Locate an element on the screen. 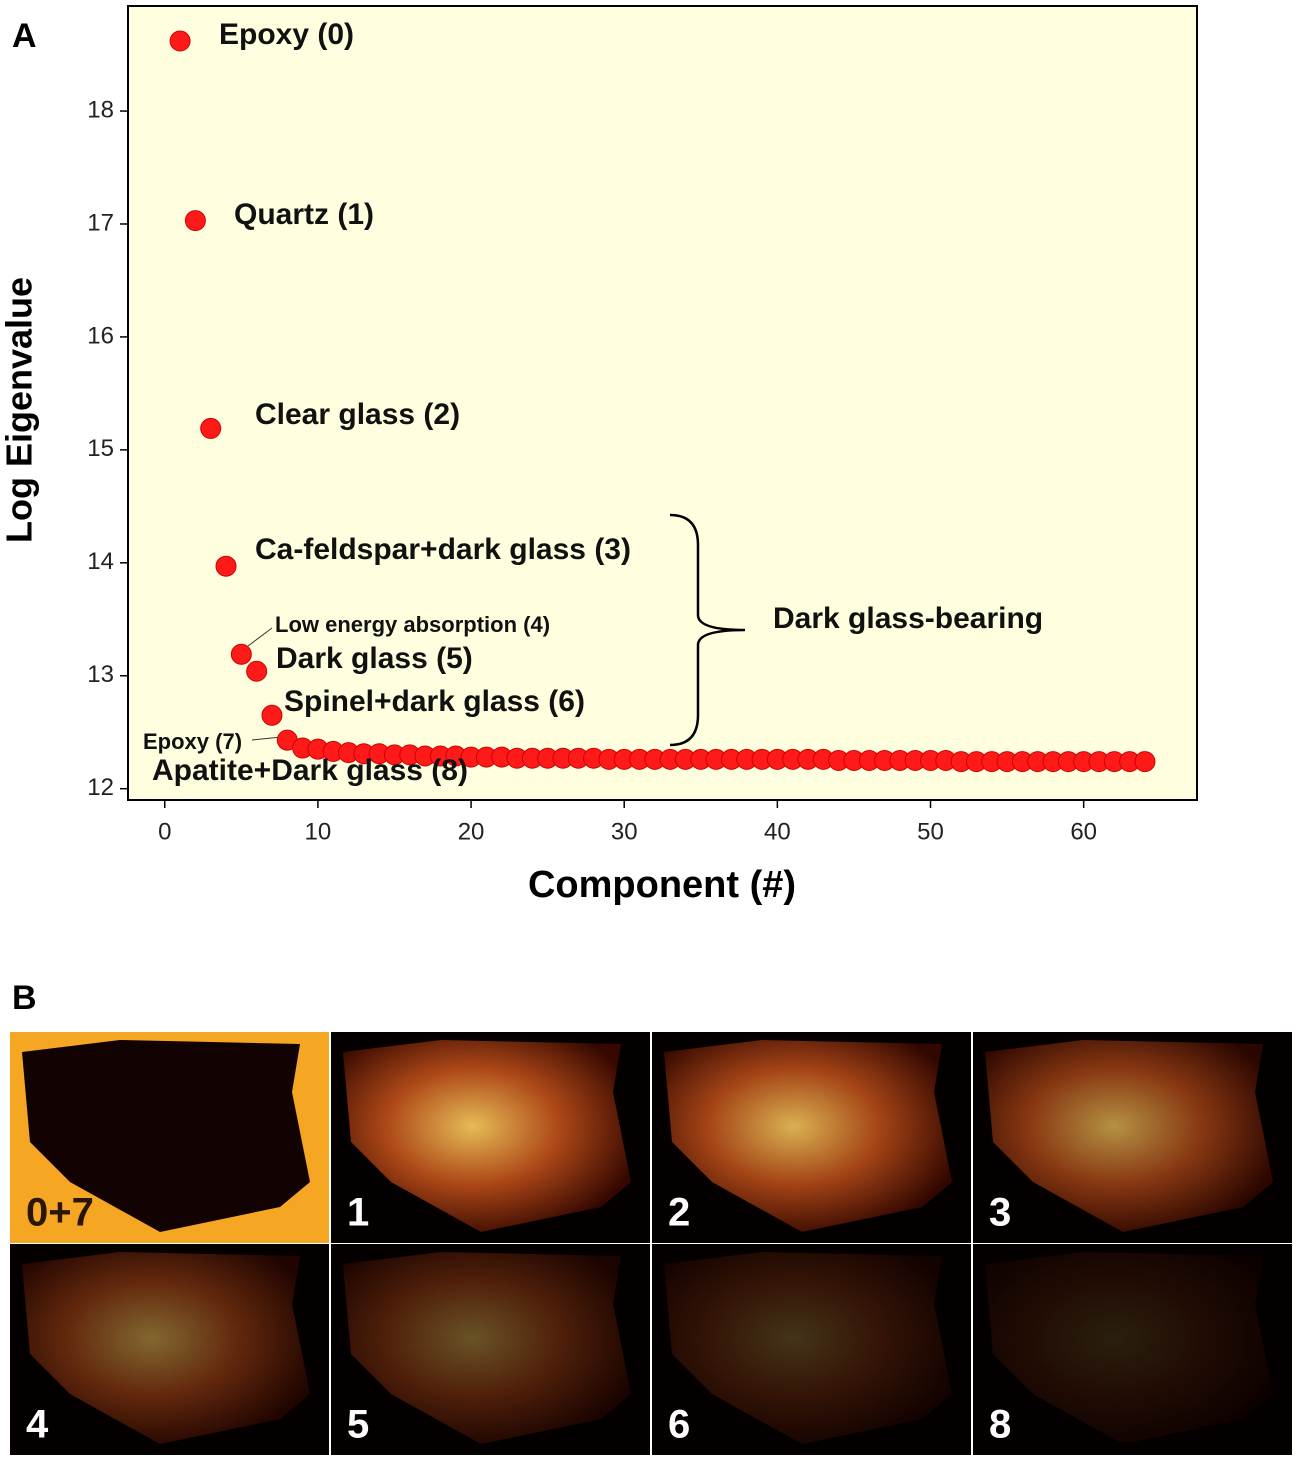 Image resolution: width=1298 pixels, height=1463 pixels. annotation: Quartz (1) is located at coordinates (304, 214).